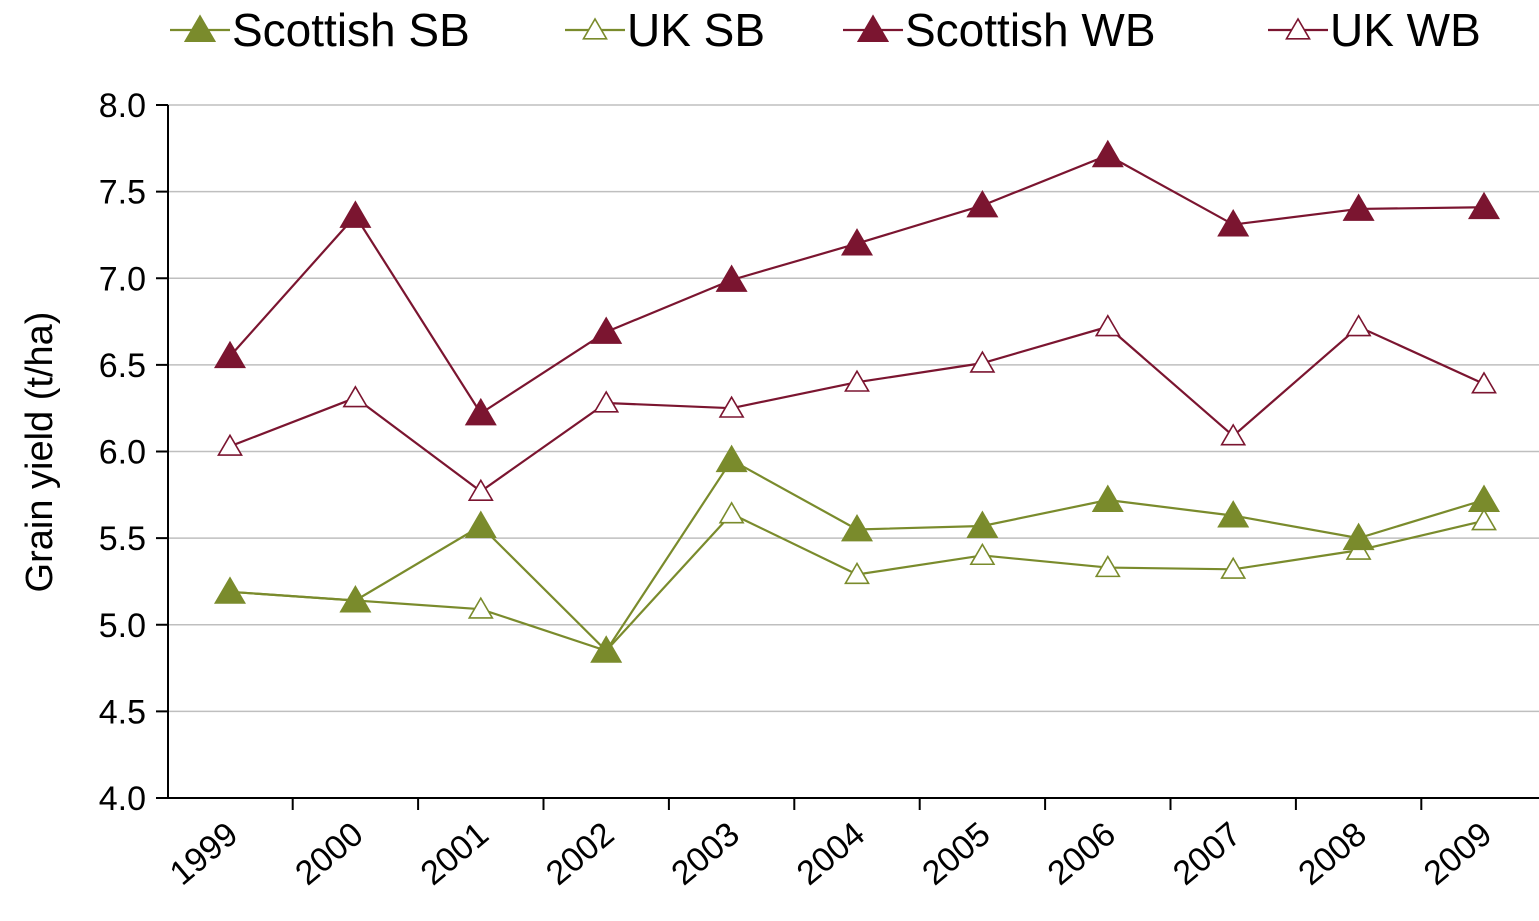 The image size is (1539, 921). I want to click on x-tick-label: 2003, so click(705, 854).